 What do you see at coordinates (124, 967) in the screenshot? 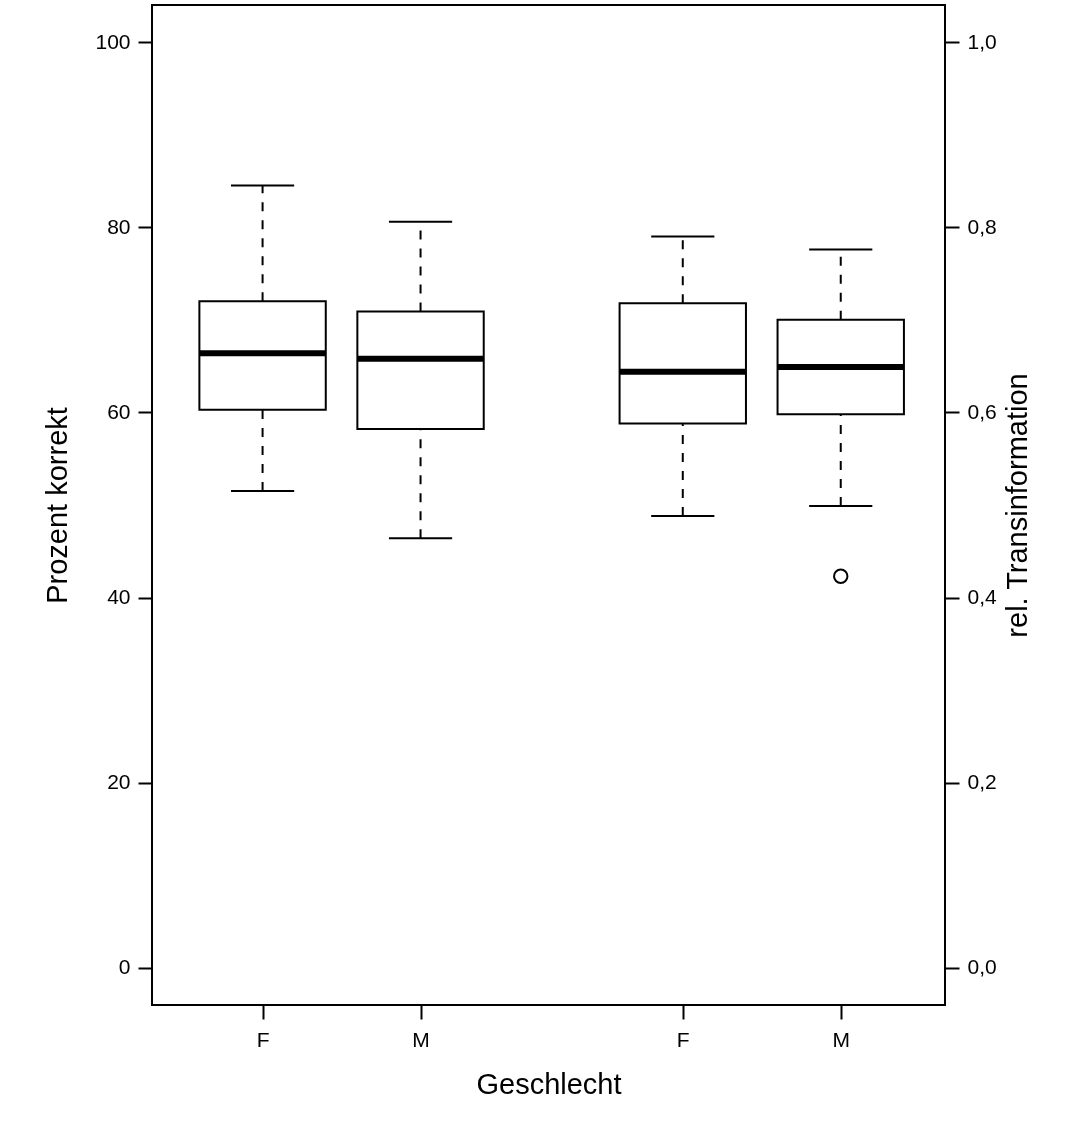
I see `y-tick-label: 0` at bounding box center [124, 967].